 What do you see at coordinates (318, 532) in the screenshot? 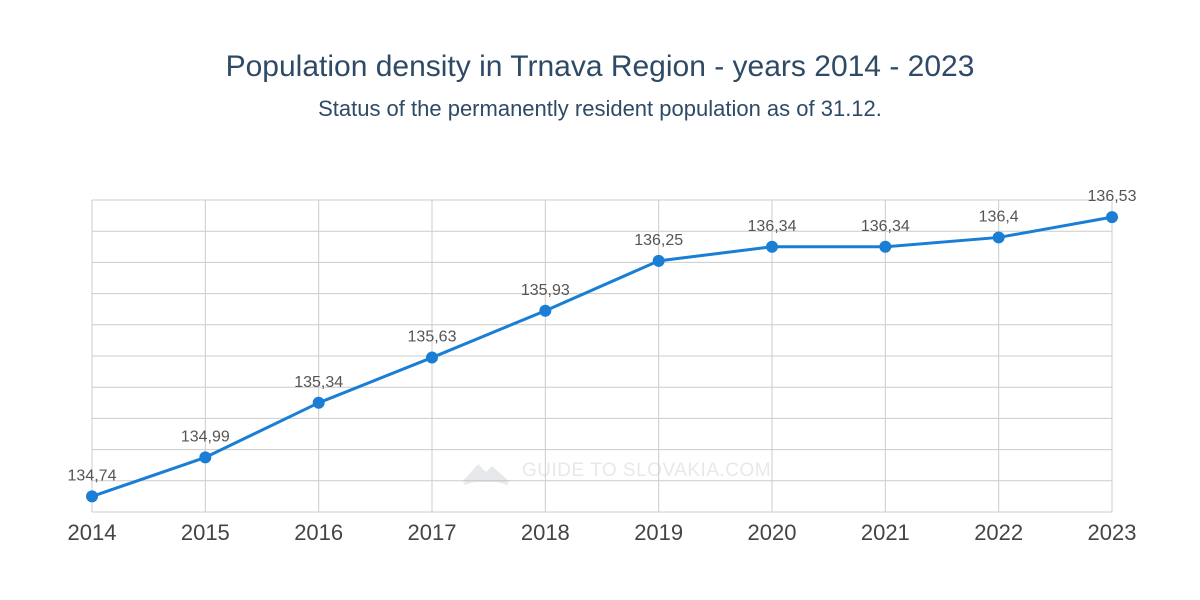
I see `x-tick-label: 2016` at bounding box center [318, 532].